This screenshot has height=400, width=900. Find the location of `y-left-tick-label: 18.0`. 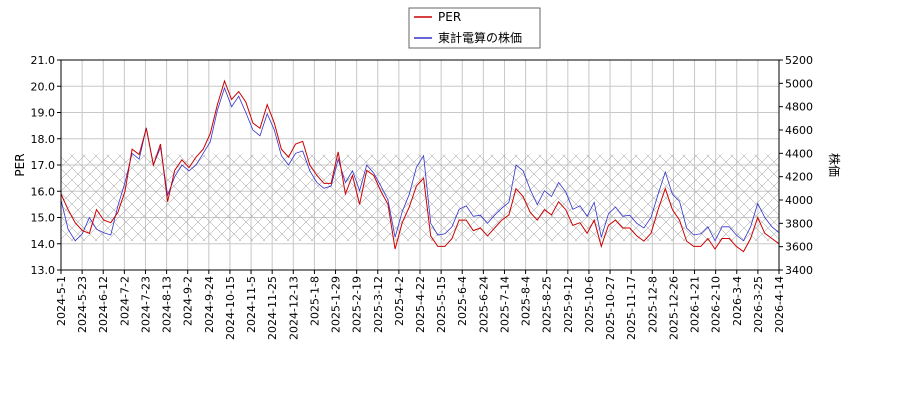

y-left-tick-label: 18.0 is located at coordinates (43, 139).